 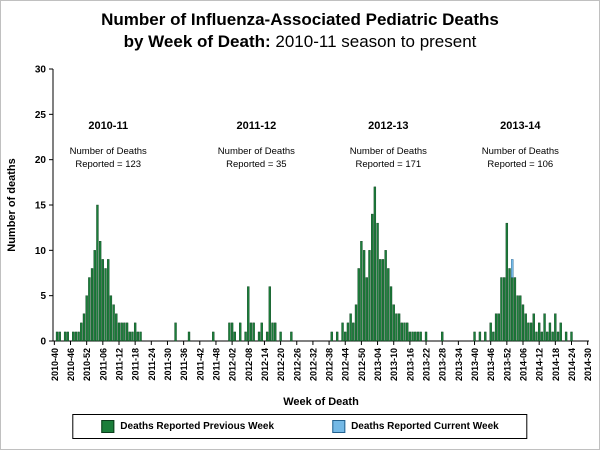 I want to click on x-tick-label: 2012-32, so click(x=313, y=364).